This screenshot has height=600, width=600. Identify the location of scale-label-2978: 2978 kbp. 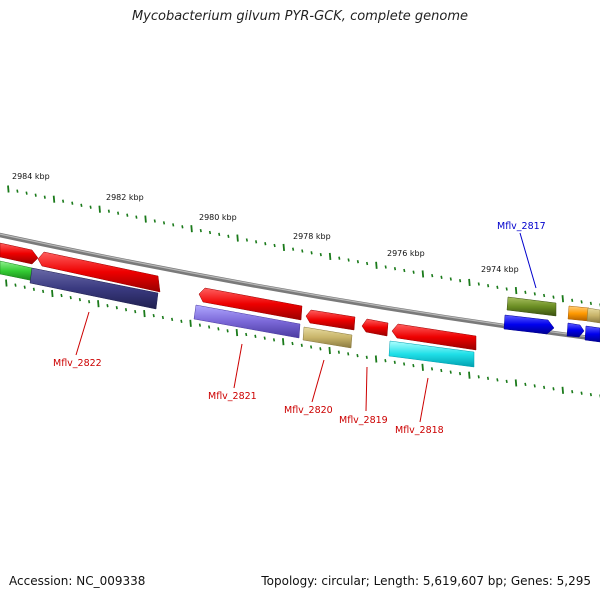
(312, 236).